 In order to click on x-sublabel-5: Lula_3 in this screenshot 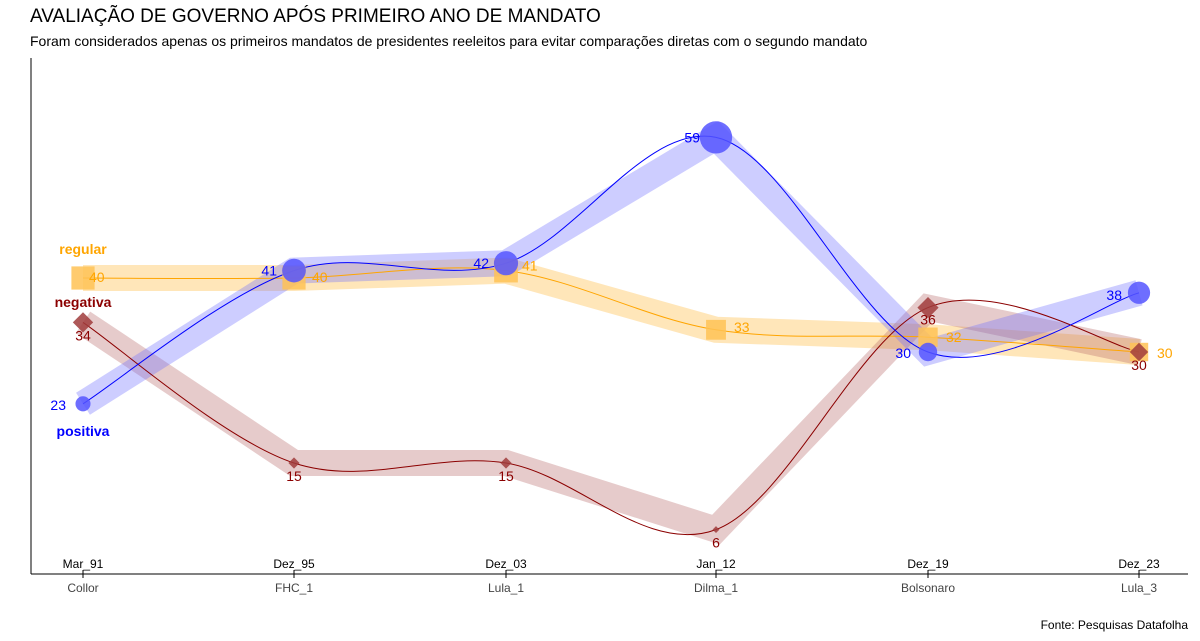, I will do `click(1139, 588)`.